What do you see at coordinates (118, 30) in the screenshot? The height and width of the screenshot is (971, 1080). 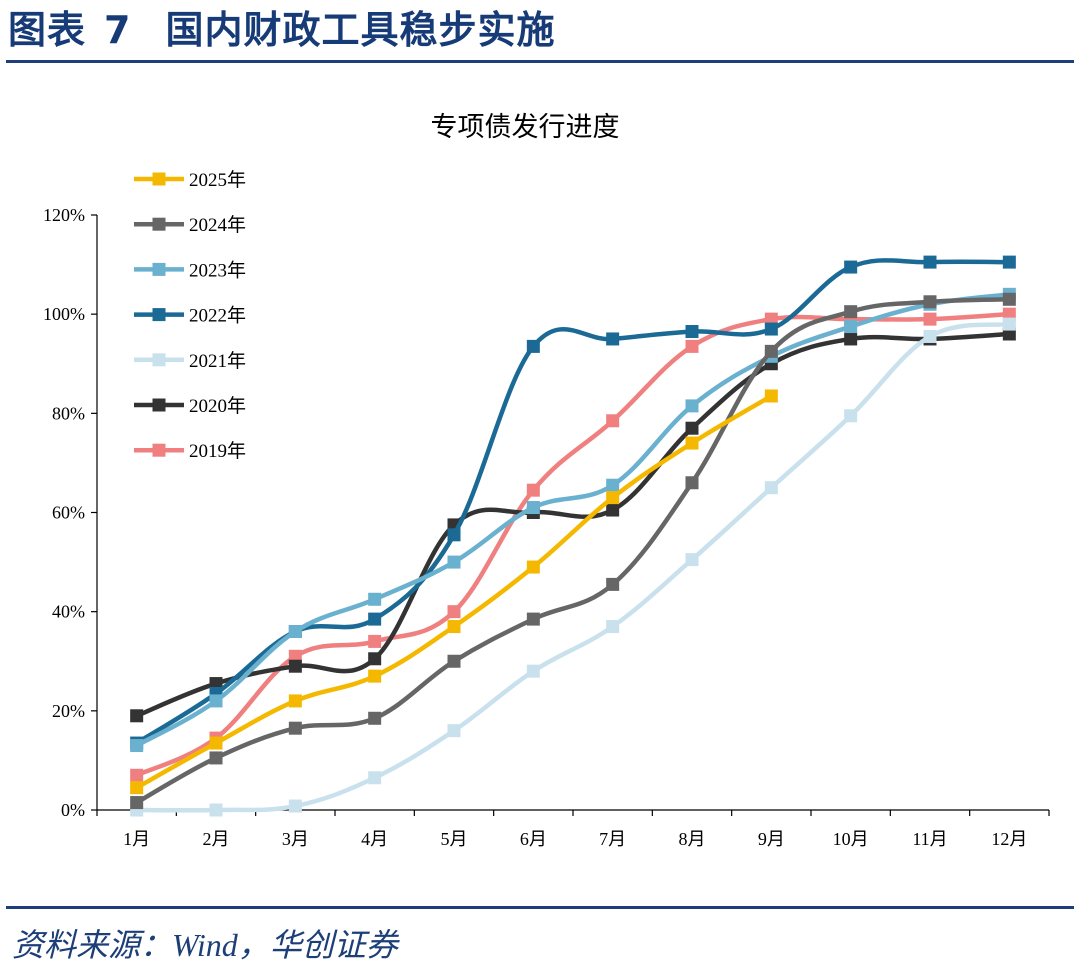 I see `figure-number: 7` at bounding box center [118, 30].